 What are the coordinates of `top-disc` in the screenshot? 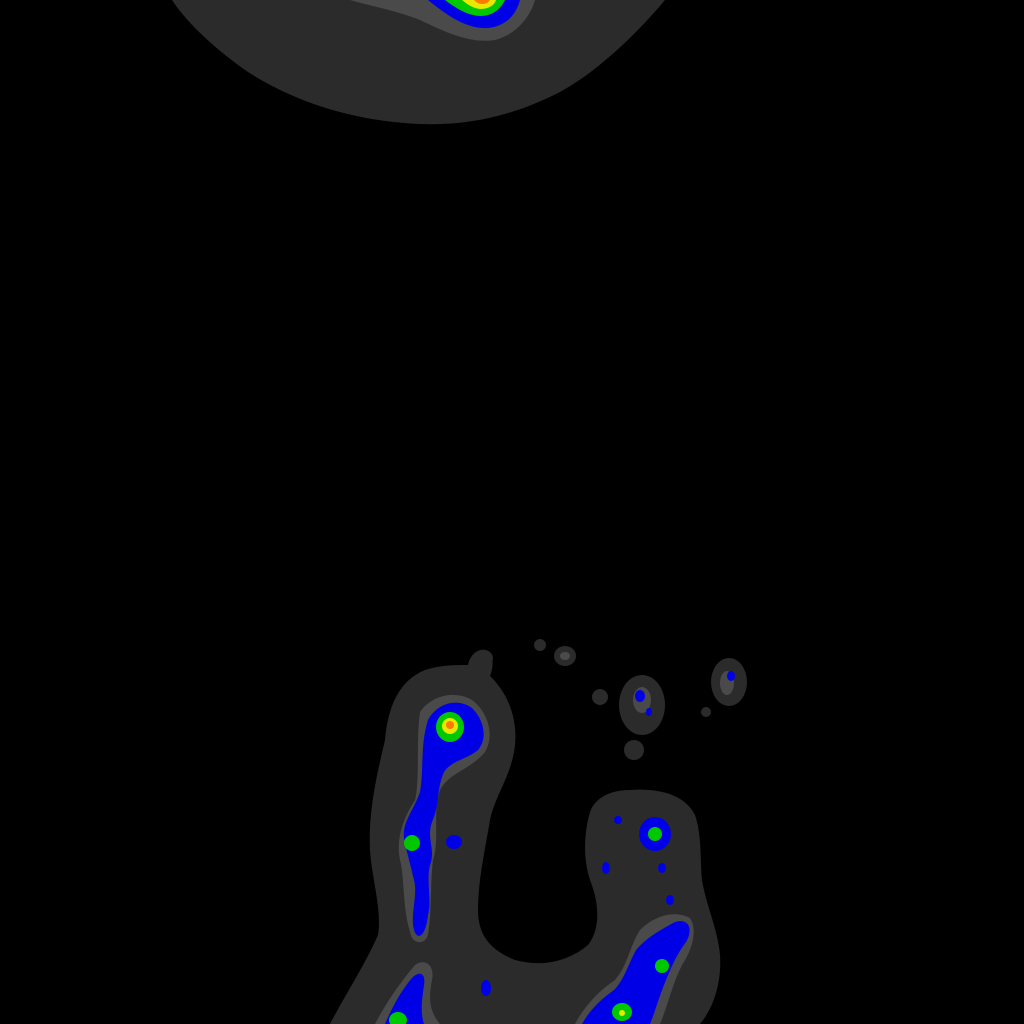 It's located at (418, 62).